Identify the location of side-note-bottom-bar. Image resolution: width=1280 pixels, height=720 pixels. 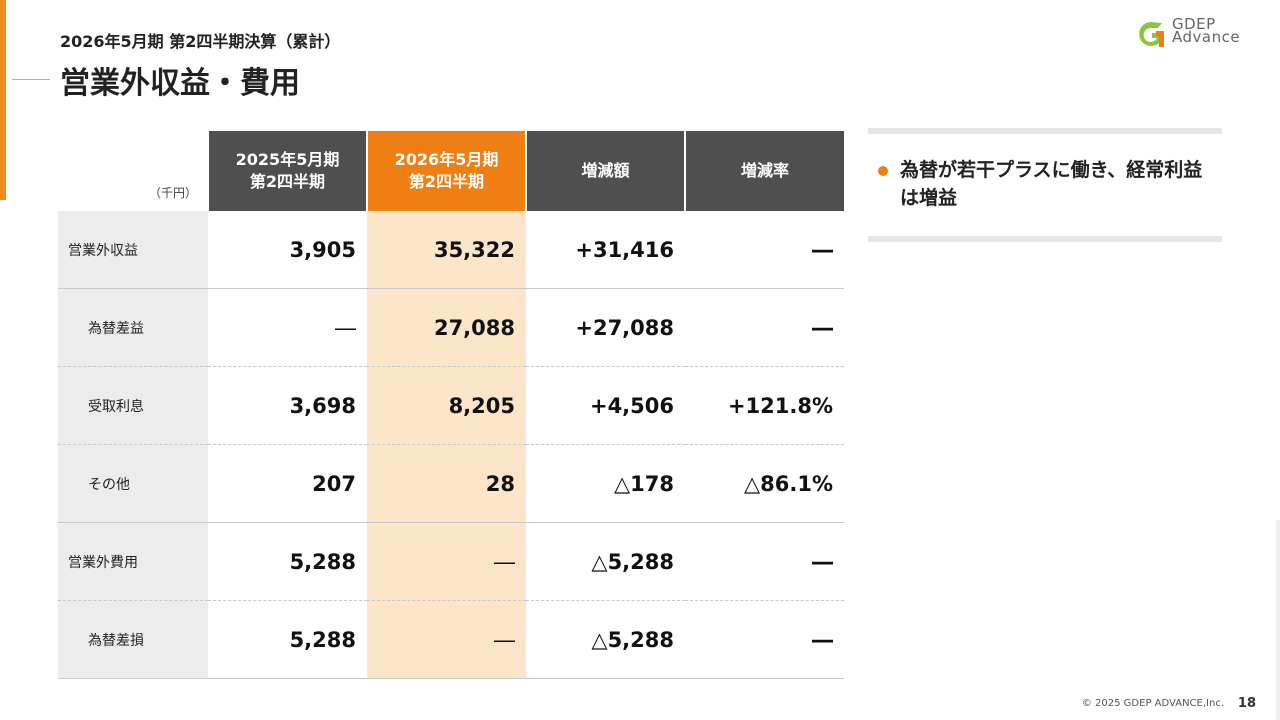
(1045, 239).